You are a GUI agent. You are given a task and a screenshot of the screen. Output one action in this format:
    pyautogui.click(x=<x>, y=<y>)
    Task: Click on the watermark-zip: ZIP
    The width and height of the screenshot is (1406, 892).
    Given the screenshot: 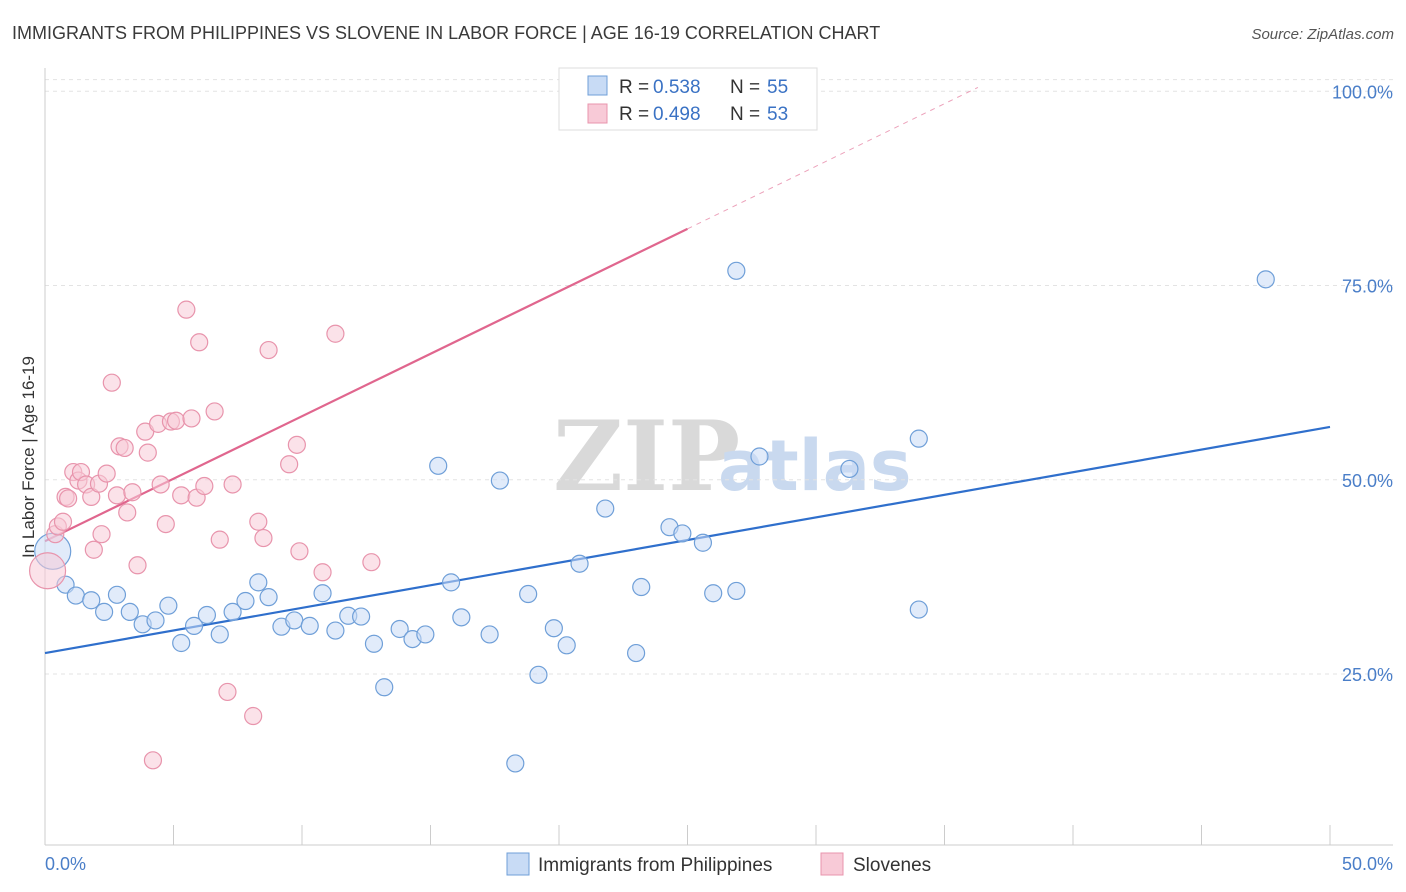 What is the action you would take?
    pyautogui.click(x=646, y=456)
    